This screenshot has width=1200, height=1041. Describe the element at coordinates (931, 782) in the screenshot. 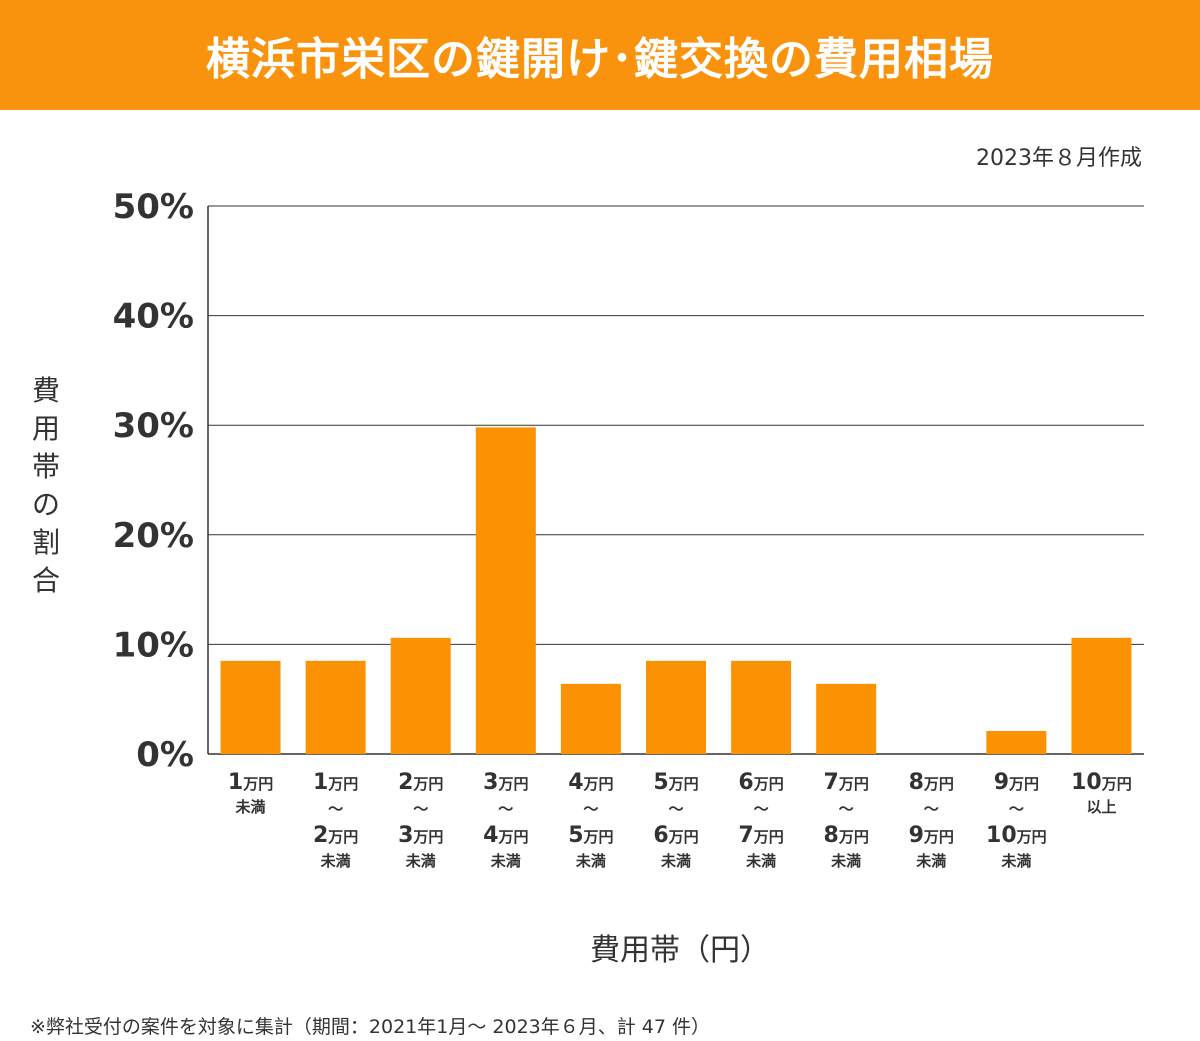

I see `x-tick-label-from: 8万円` at that location.